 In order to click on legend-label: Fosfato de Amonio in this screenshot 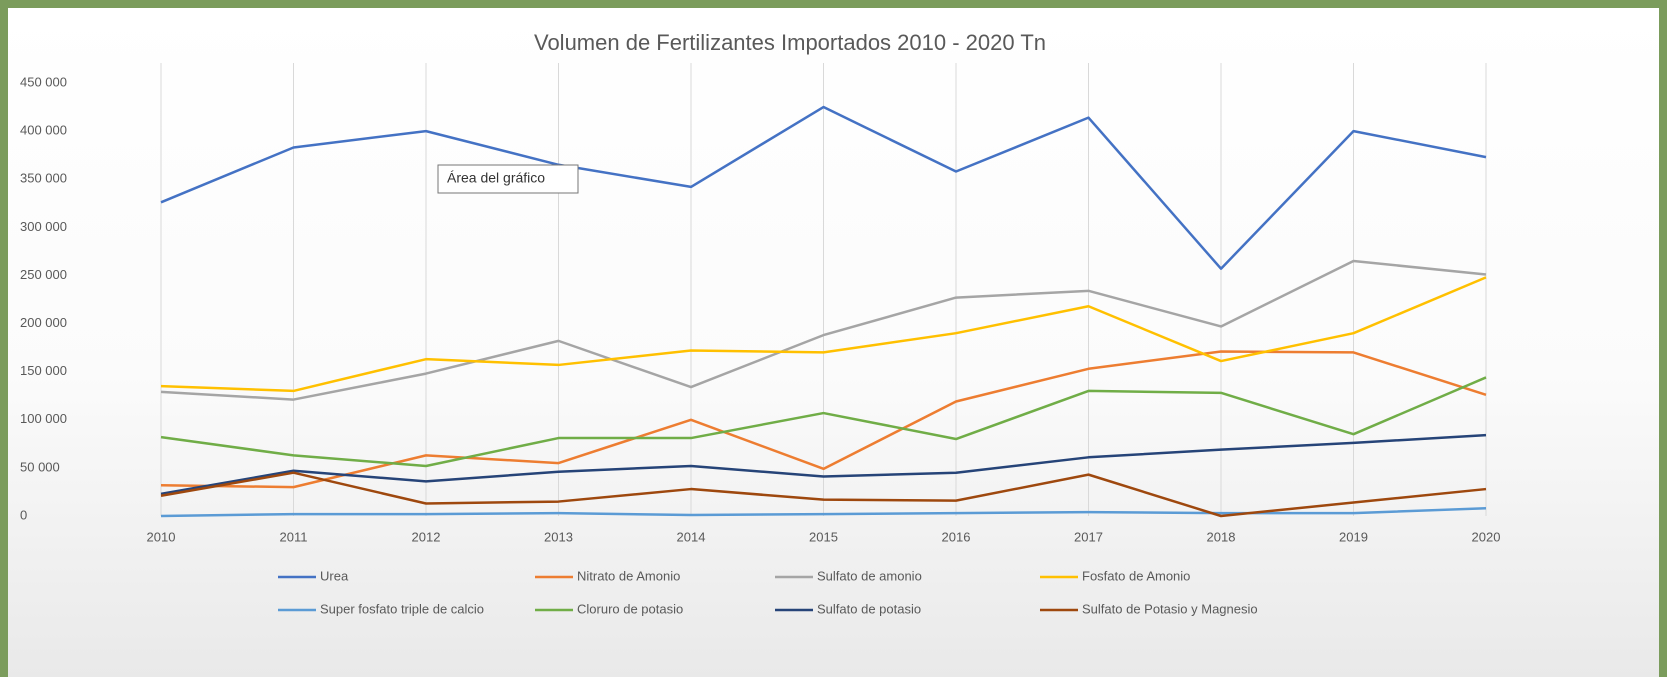, I will do `click(1136, 575)`.